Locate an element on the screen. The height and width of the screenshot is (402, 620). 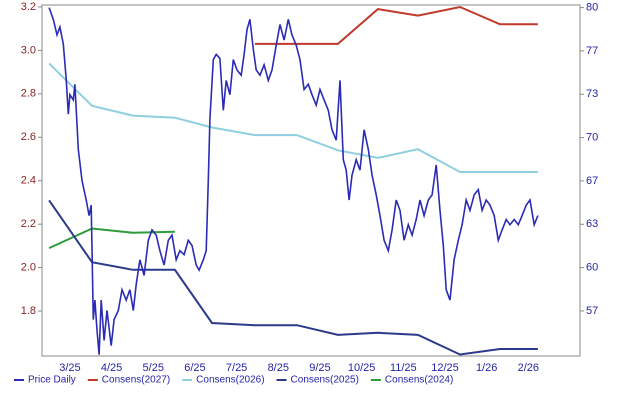
x-tick-label: 12/25 is located at coordinates (445, 368).